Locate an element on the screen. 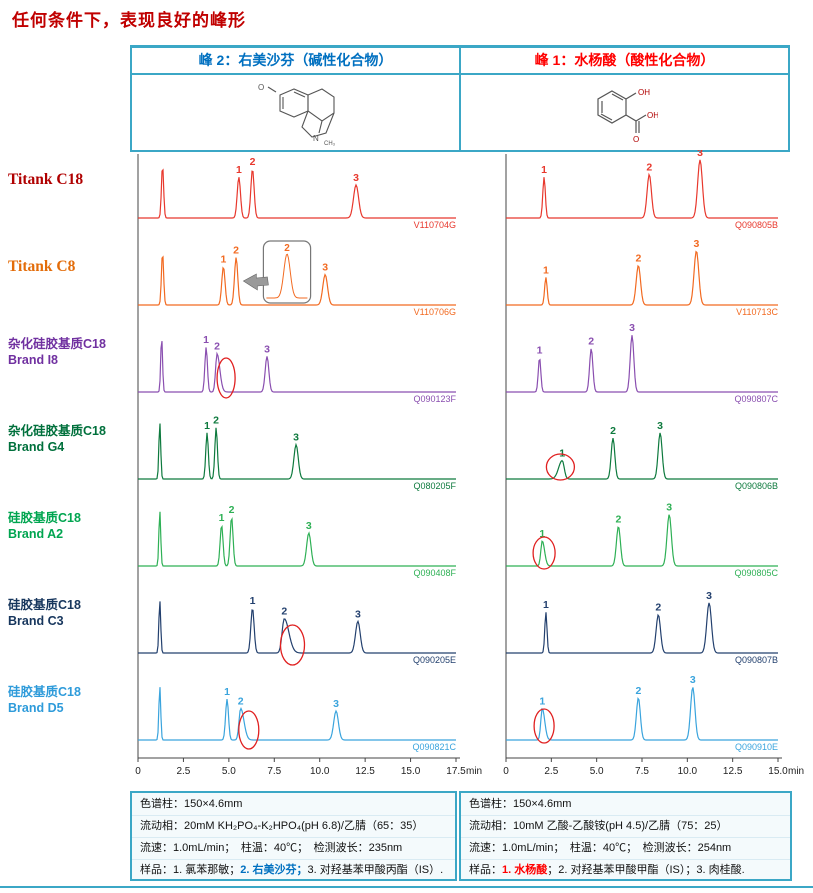 The image size is (813, 893). methoxy-oxygen-label: O is located at coordinates (261, 87).